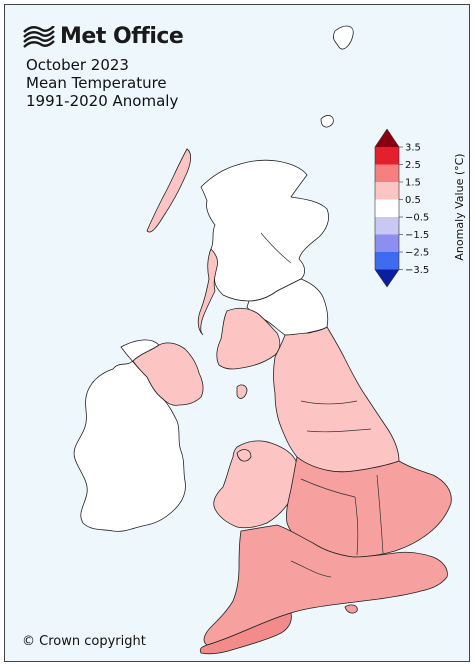 The height and width of the screenshot is (667, 474). What do you see at coordinates (39, 36) in the screenshot?
I see `met-office-wave-icon` at bounding box center [39, 36].